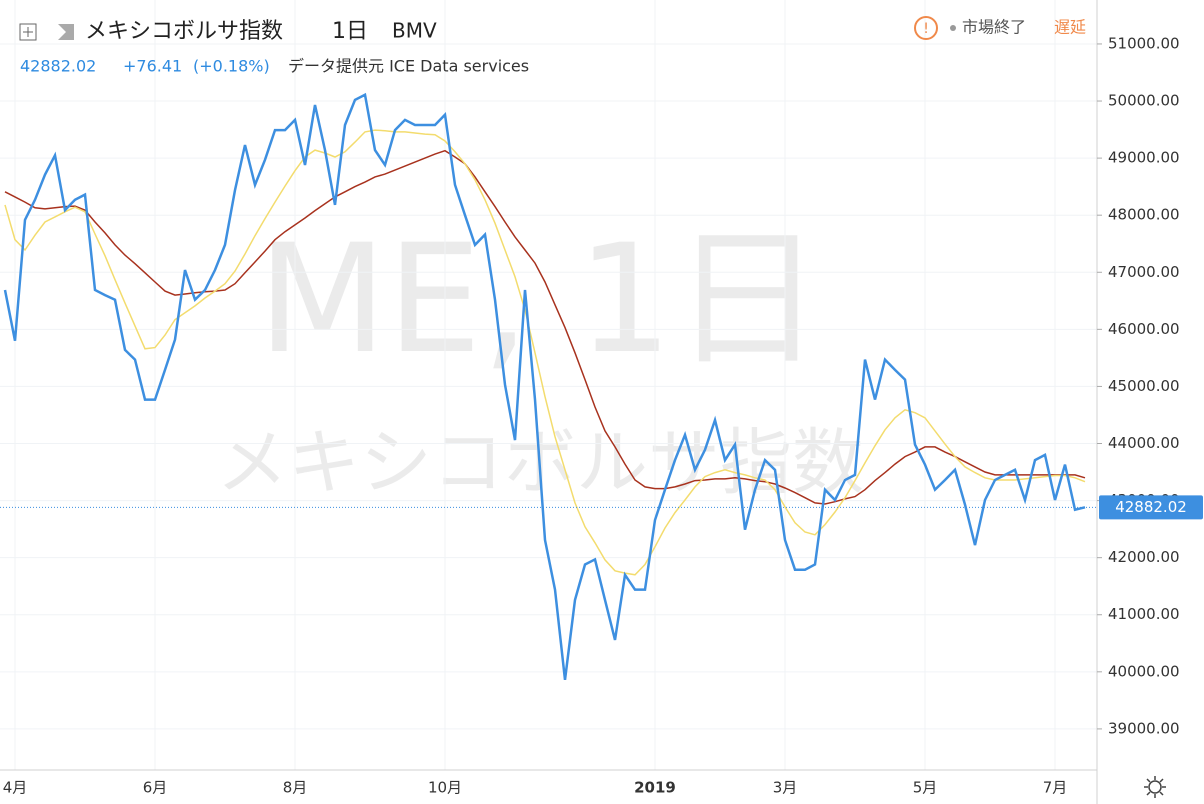  Describe the element at coordinates (350, 31) in the screenshot. I see `interval: 1日` at that location.